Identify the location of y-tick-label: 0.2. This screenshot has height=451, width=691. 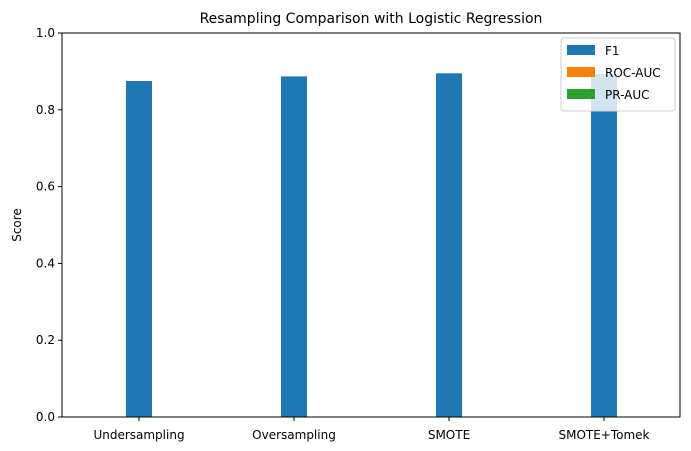
(45, 340).